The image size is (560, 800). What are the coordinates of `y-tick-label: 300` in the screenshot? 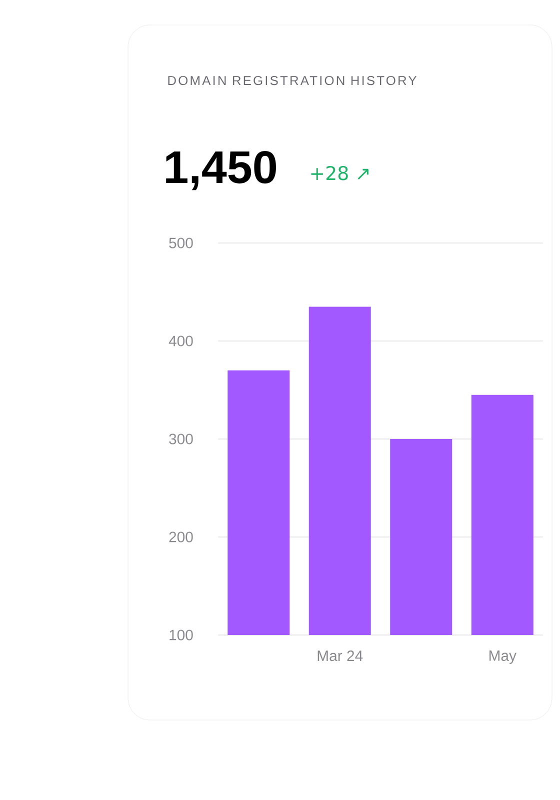 It's located at (181, 439).